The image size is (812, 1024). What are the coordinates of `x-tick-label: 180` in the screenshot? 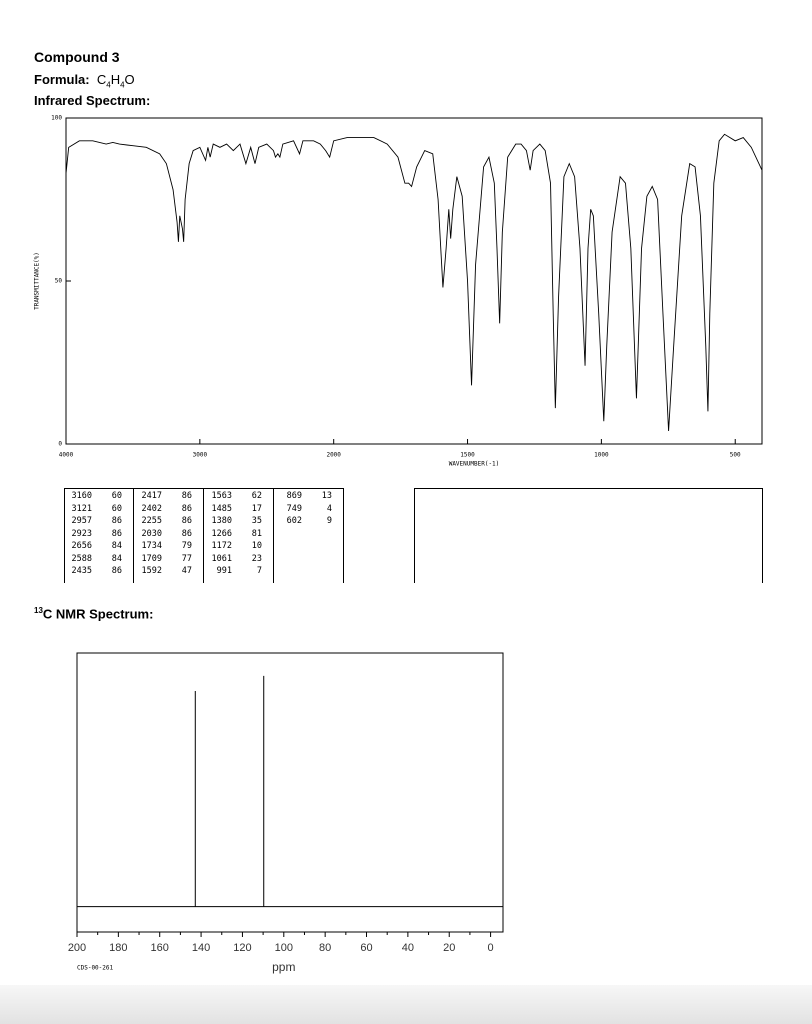 It's located at (118, 948).